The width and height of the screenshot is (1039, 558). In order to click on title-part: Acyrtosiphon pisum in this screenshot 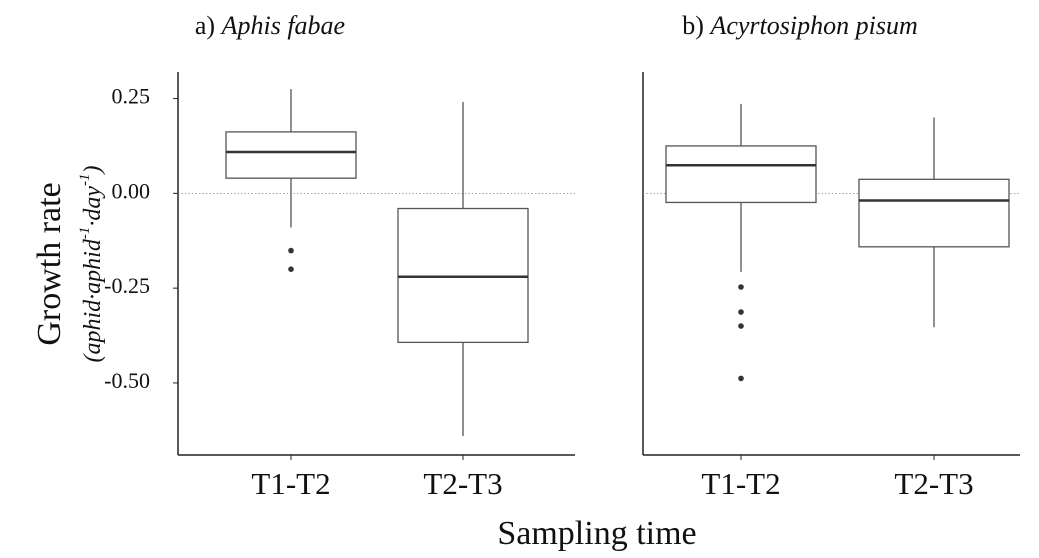, I will do `click(812, 25)`.